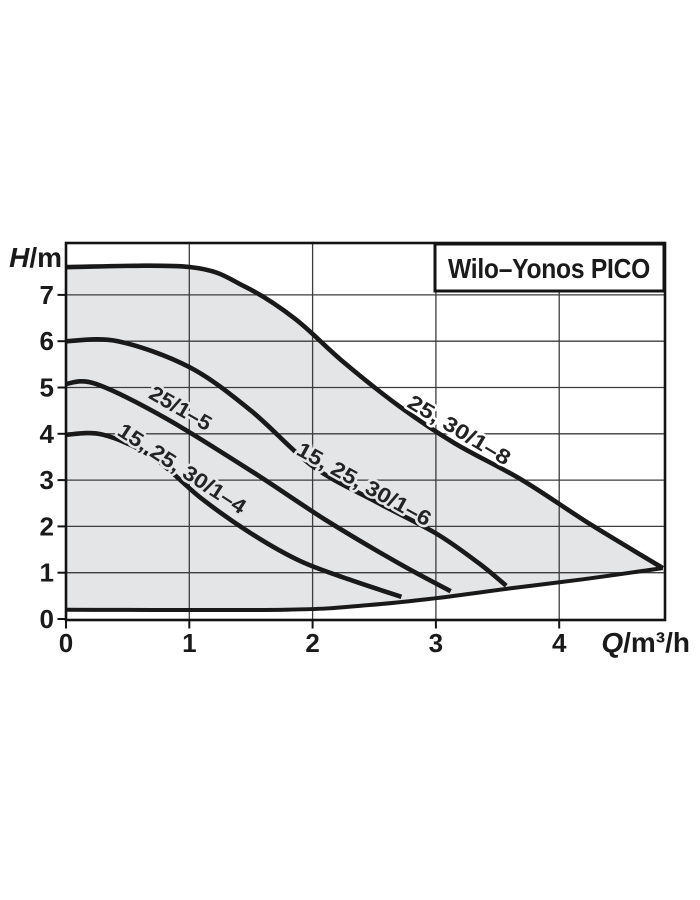  Describe the element at coordinates (656, 642) in the screenshot. I see `x-axis-title-unit: /m³/h` at that location.